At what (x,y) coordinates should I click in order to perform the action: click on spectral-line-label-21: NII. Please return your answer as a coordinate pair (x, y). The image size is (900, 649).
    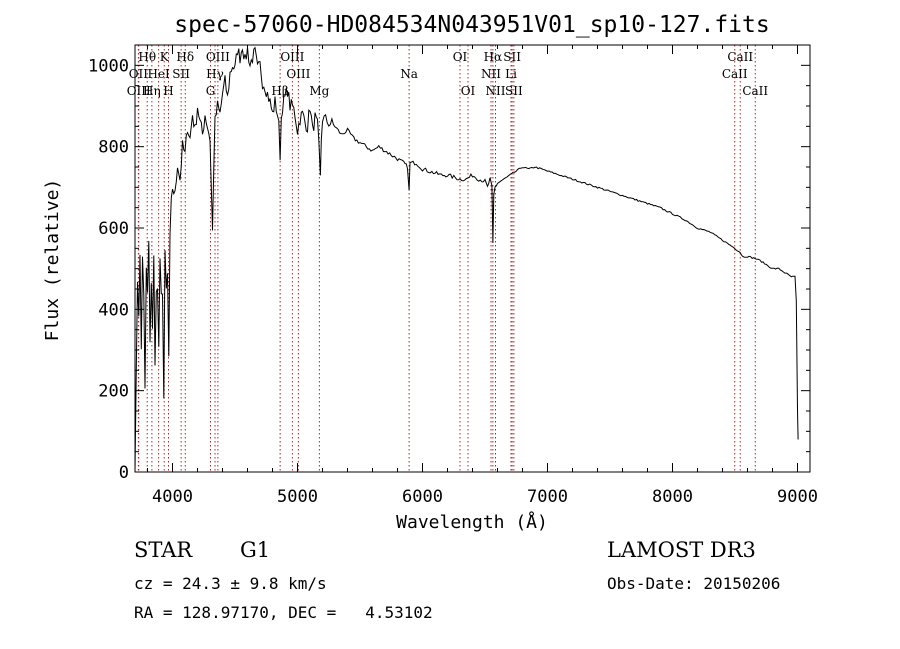
    Looking at the image, I should click on (496, 91).